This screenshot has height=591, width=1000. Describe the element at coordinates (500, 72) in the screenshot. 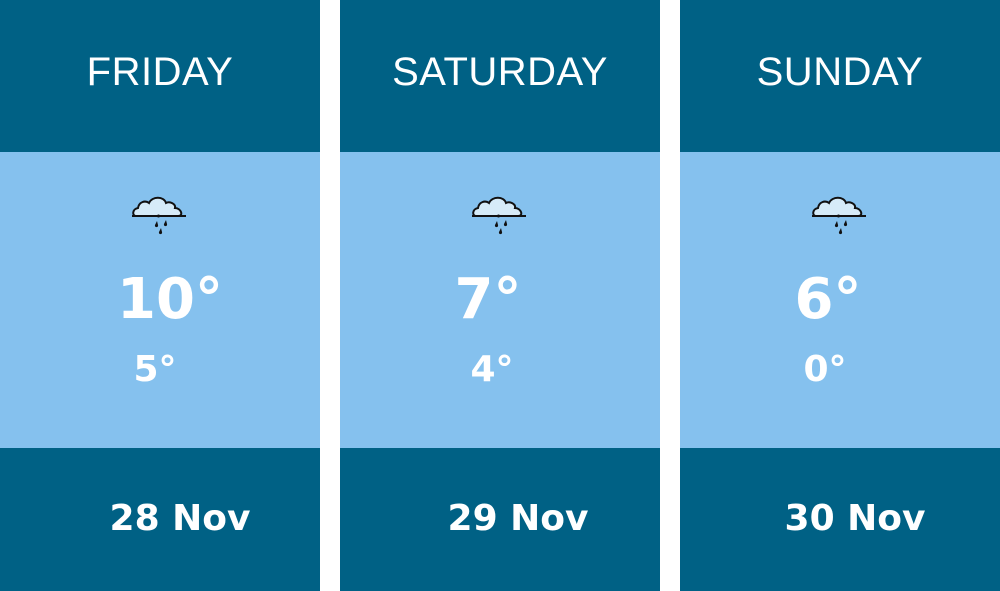

I see `day-name: SATURDAY` at that location.